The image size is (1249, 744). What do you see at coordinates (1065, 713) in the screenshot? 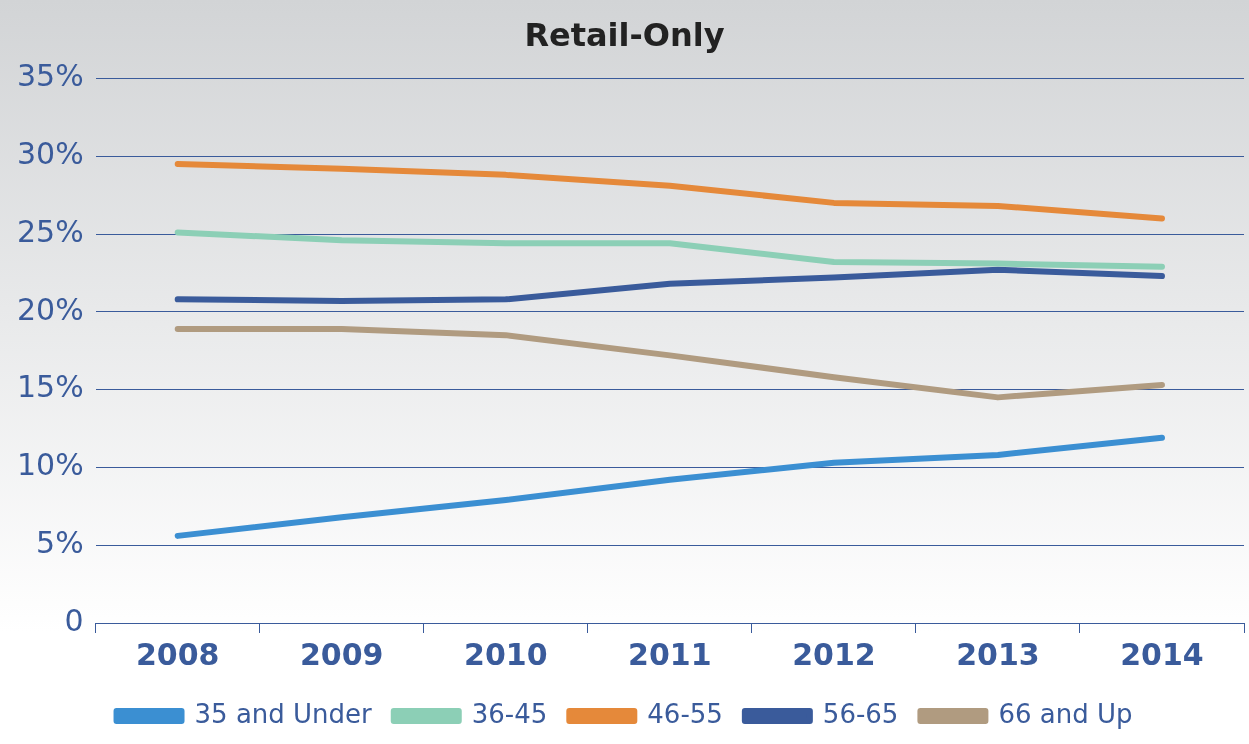
I see `legend-label: 66 and Up` at bounding box center [1065, 713].